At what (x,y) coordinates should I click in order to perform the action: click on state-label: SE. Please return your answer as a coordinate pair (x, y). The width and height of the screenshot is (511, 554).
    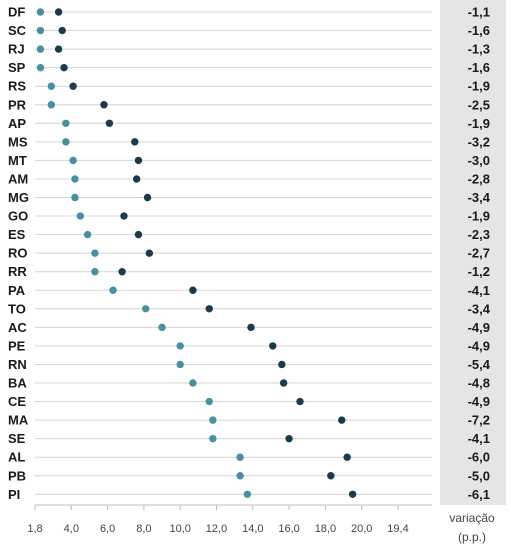
    Looking at the image, I should click on (17, 438).